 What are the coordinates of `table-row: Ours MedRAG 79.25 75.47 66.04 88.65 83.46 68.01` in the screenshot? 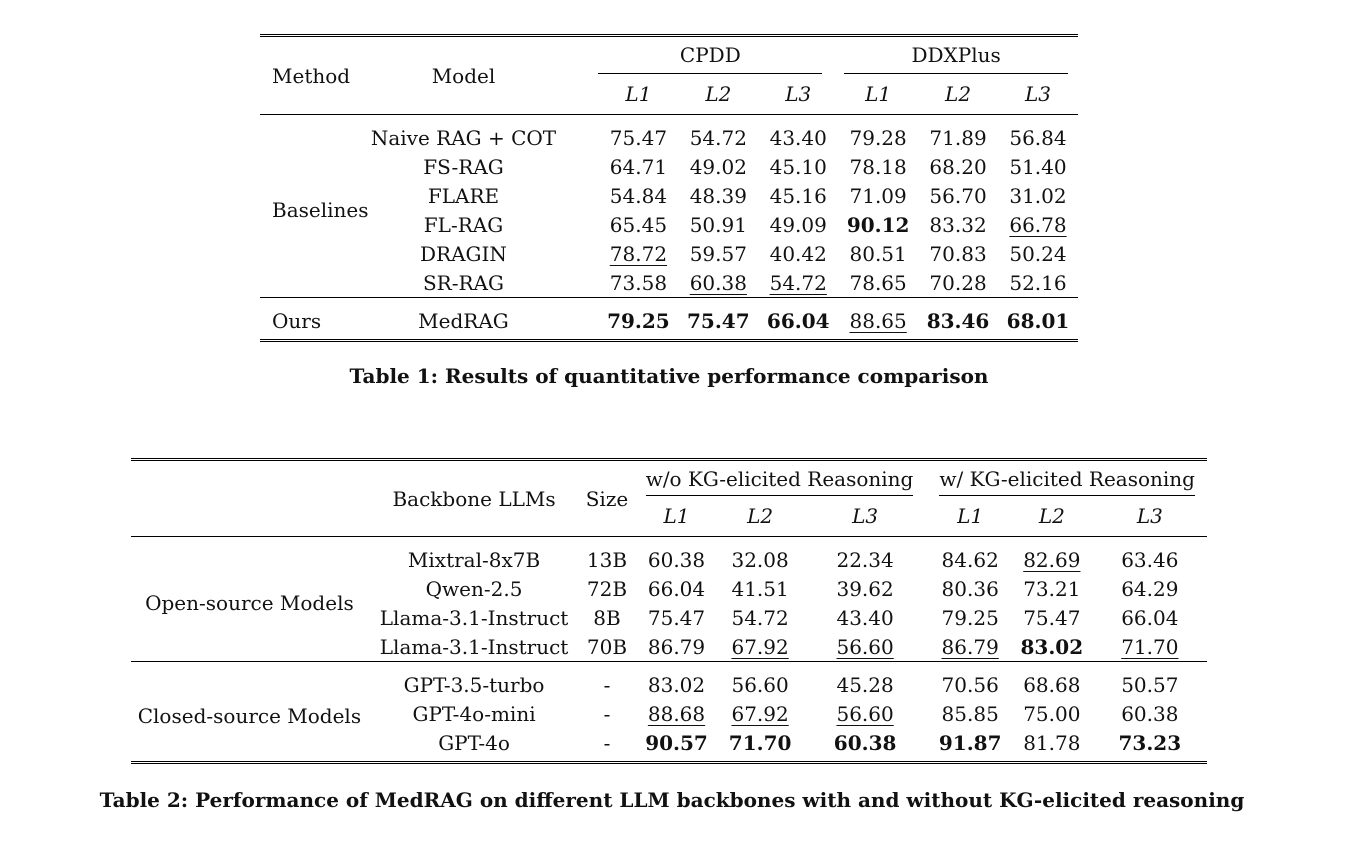 It's located at (669, 319).